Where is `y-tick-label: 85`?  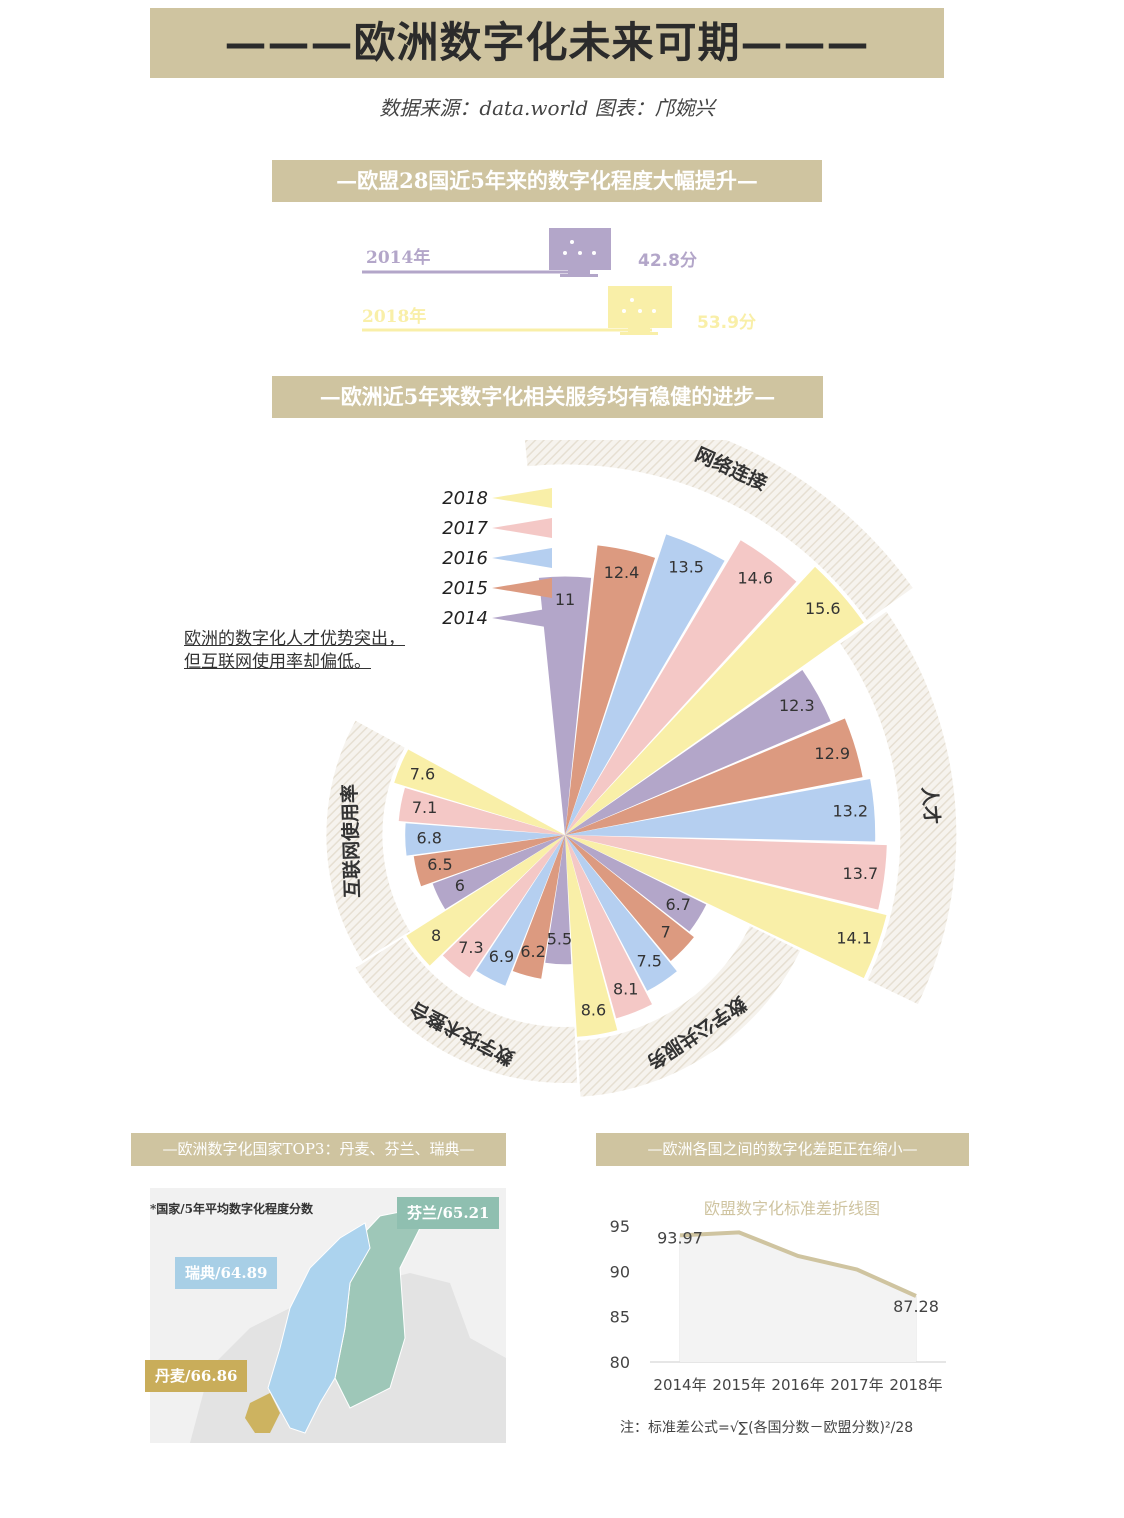
y-tick-label: 85 is located at coordinates (620, 1317).